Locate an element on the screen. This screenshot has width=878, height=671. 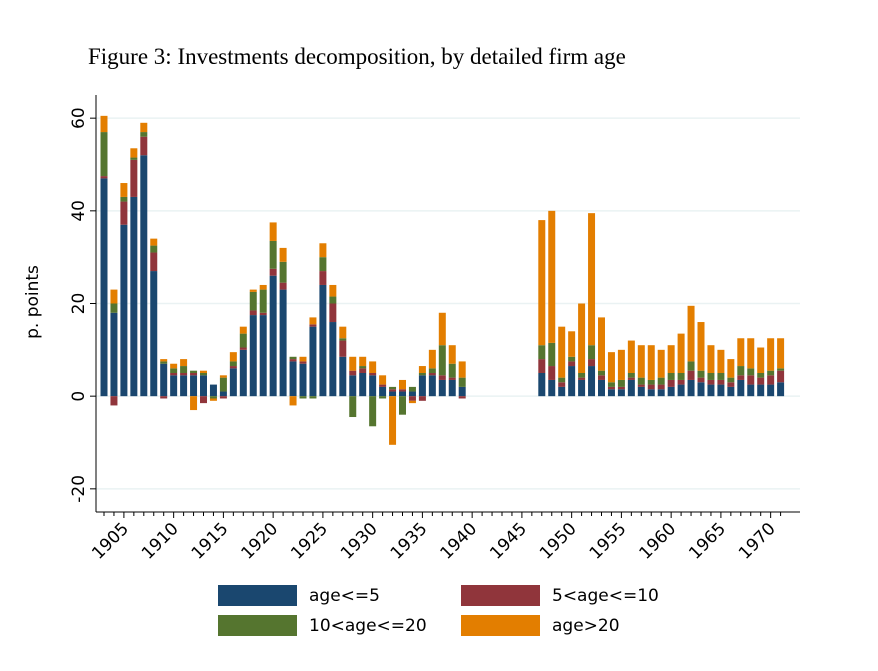
x-tick-label: 1925 is located at coordinates (309, 541).